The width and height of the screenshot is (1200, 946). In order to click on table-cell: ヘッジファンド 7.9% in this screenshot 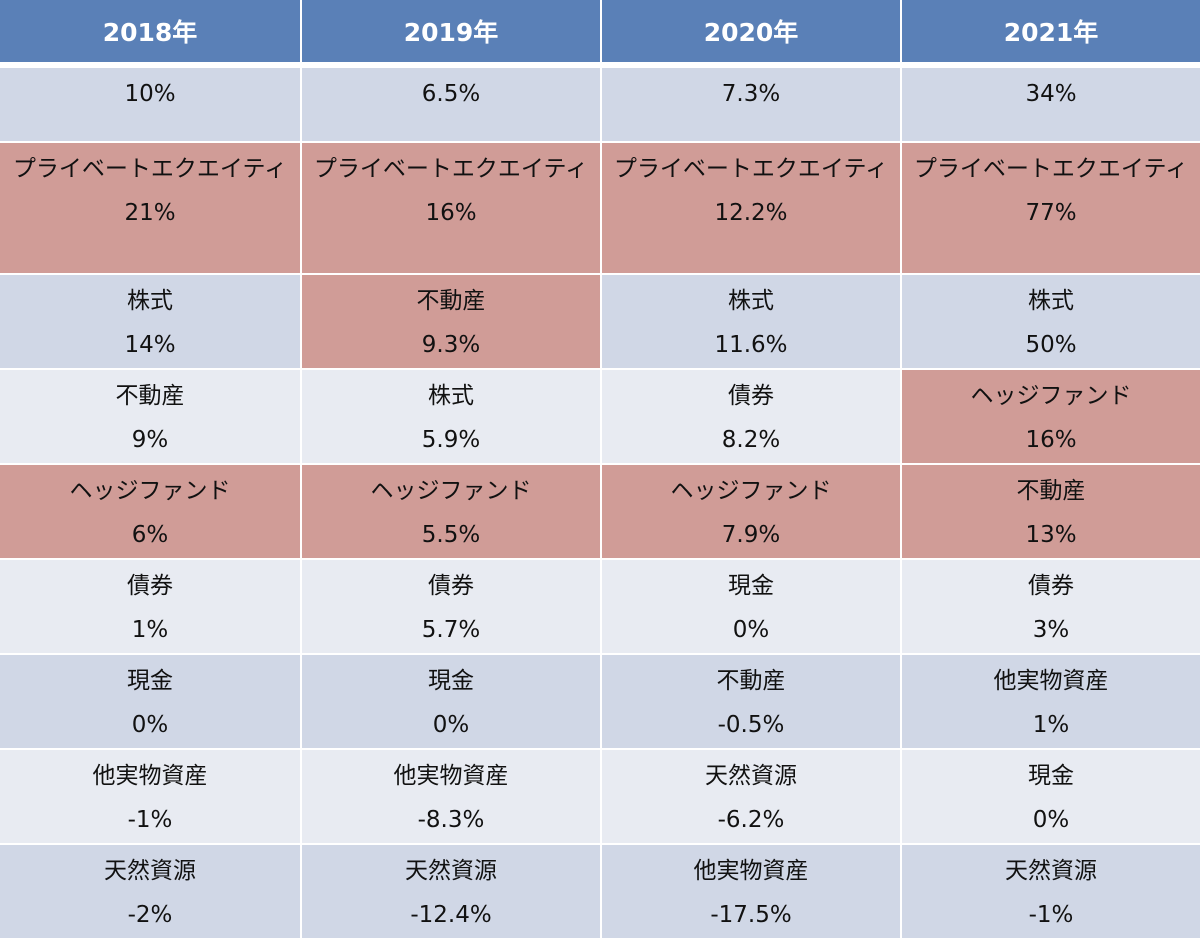, I will do `click(750, 512)`.